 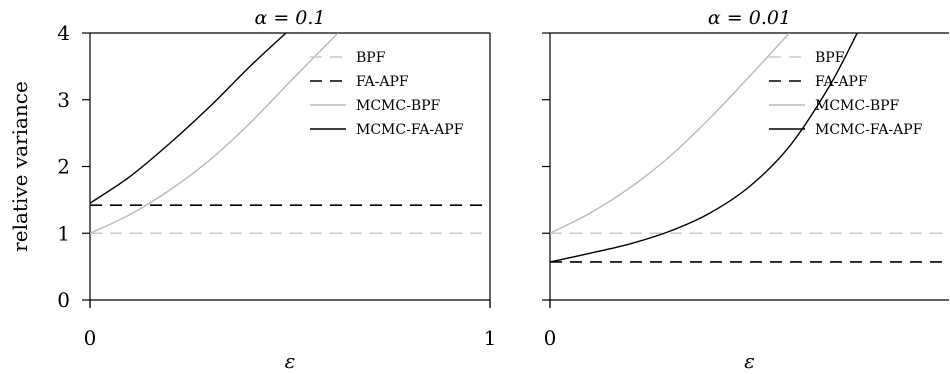 What do you see at coordinates (188, 118) in the screenshot?
I see `series-line-mcmc-fa-apf` at bounding box center [188, 118].